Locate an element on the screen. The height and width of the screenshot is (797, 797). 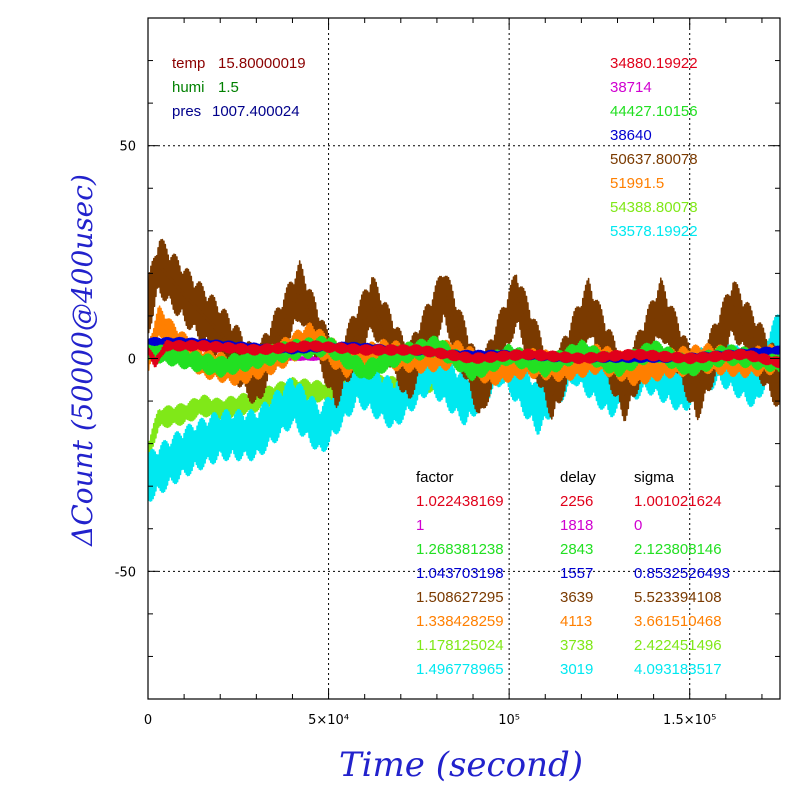
series-sigma: 5.523394108 is located at coordinates (678, 597).